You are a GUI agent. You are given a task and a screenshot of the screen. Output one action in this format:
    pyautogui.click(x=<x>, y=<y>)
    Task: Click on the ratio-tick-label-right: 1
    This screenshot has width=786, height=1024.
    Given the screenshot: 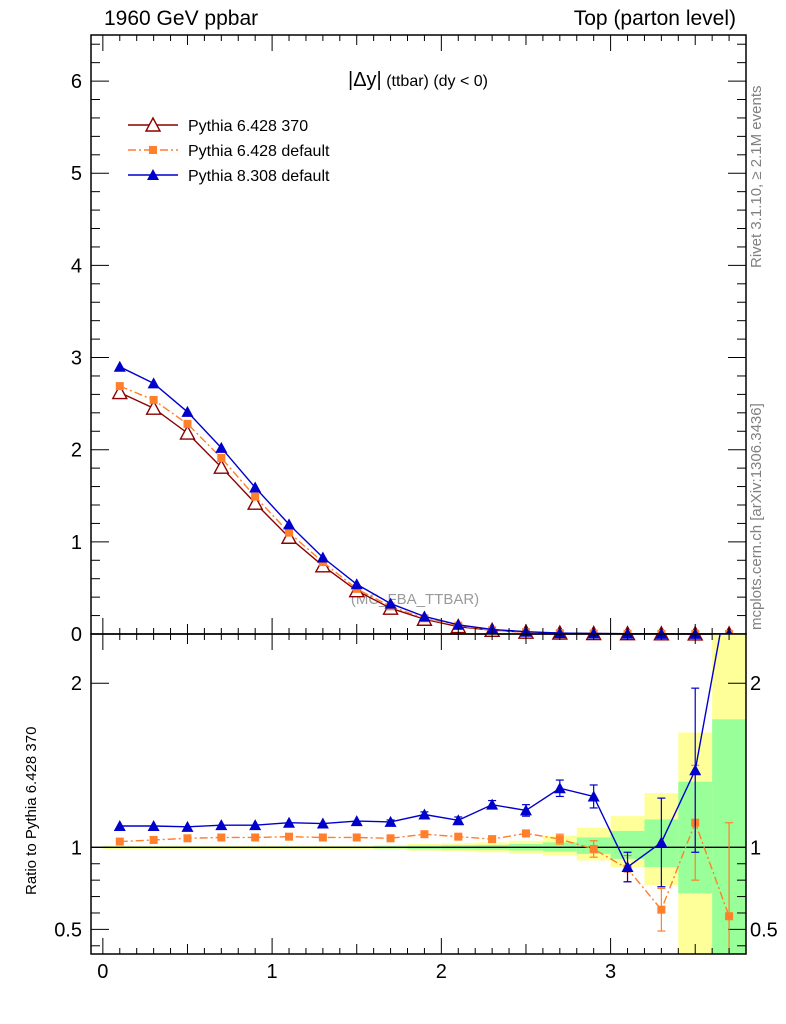 What is the action you would take?
    pyautogui.click(x=755, y=848)
    